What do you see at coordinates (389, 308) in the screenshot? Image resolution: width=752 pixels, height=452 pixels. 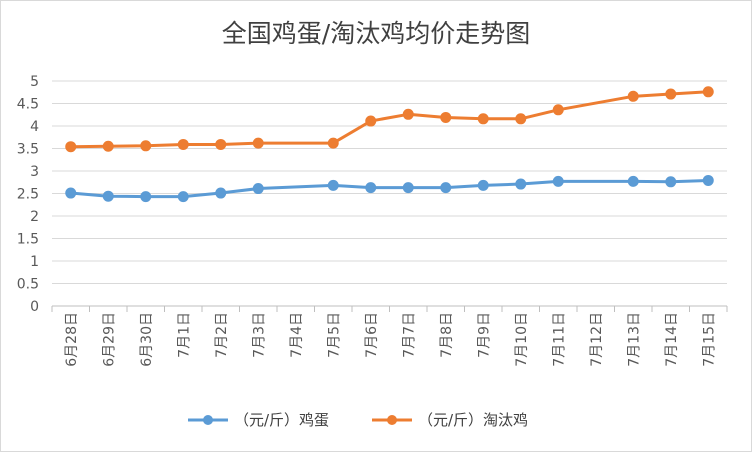 I see `x-axis` at bounding box center [389, 308].